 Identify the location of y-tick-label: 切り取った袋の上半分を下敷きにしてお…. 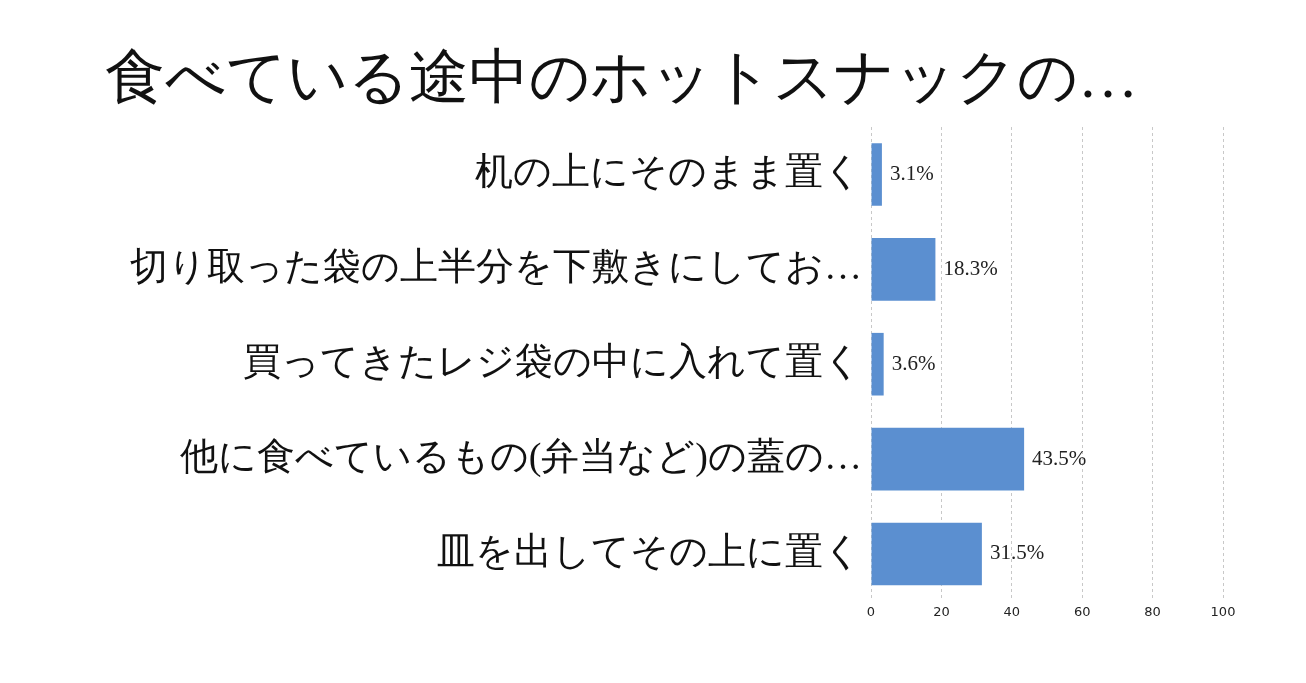
(496, 266).